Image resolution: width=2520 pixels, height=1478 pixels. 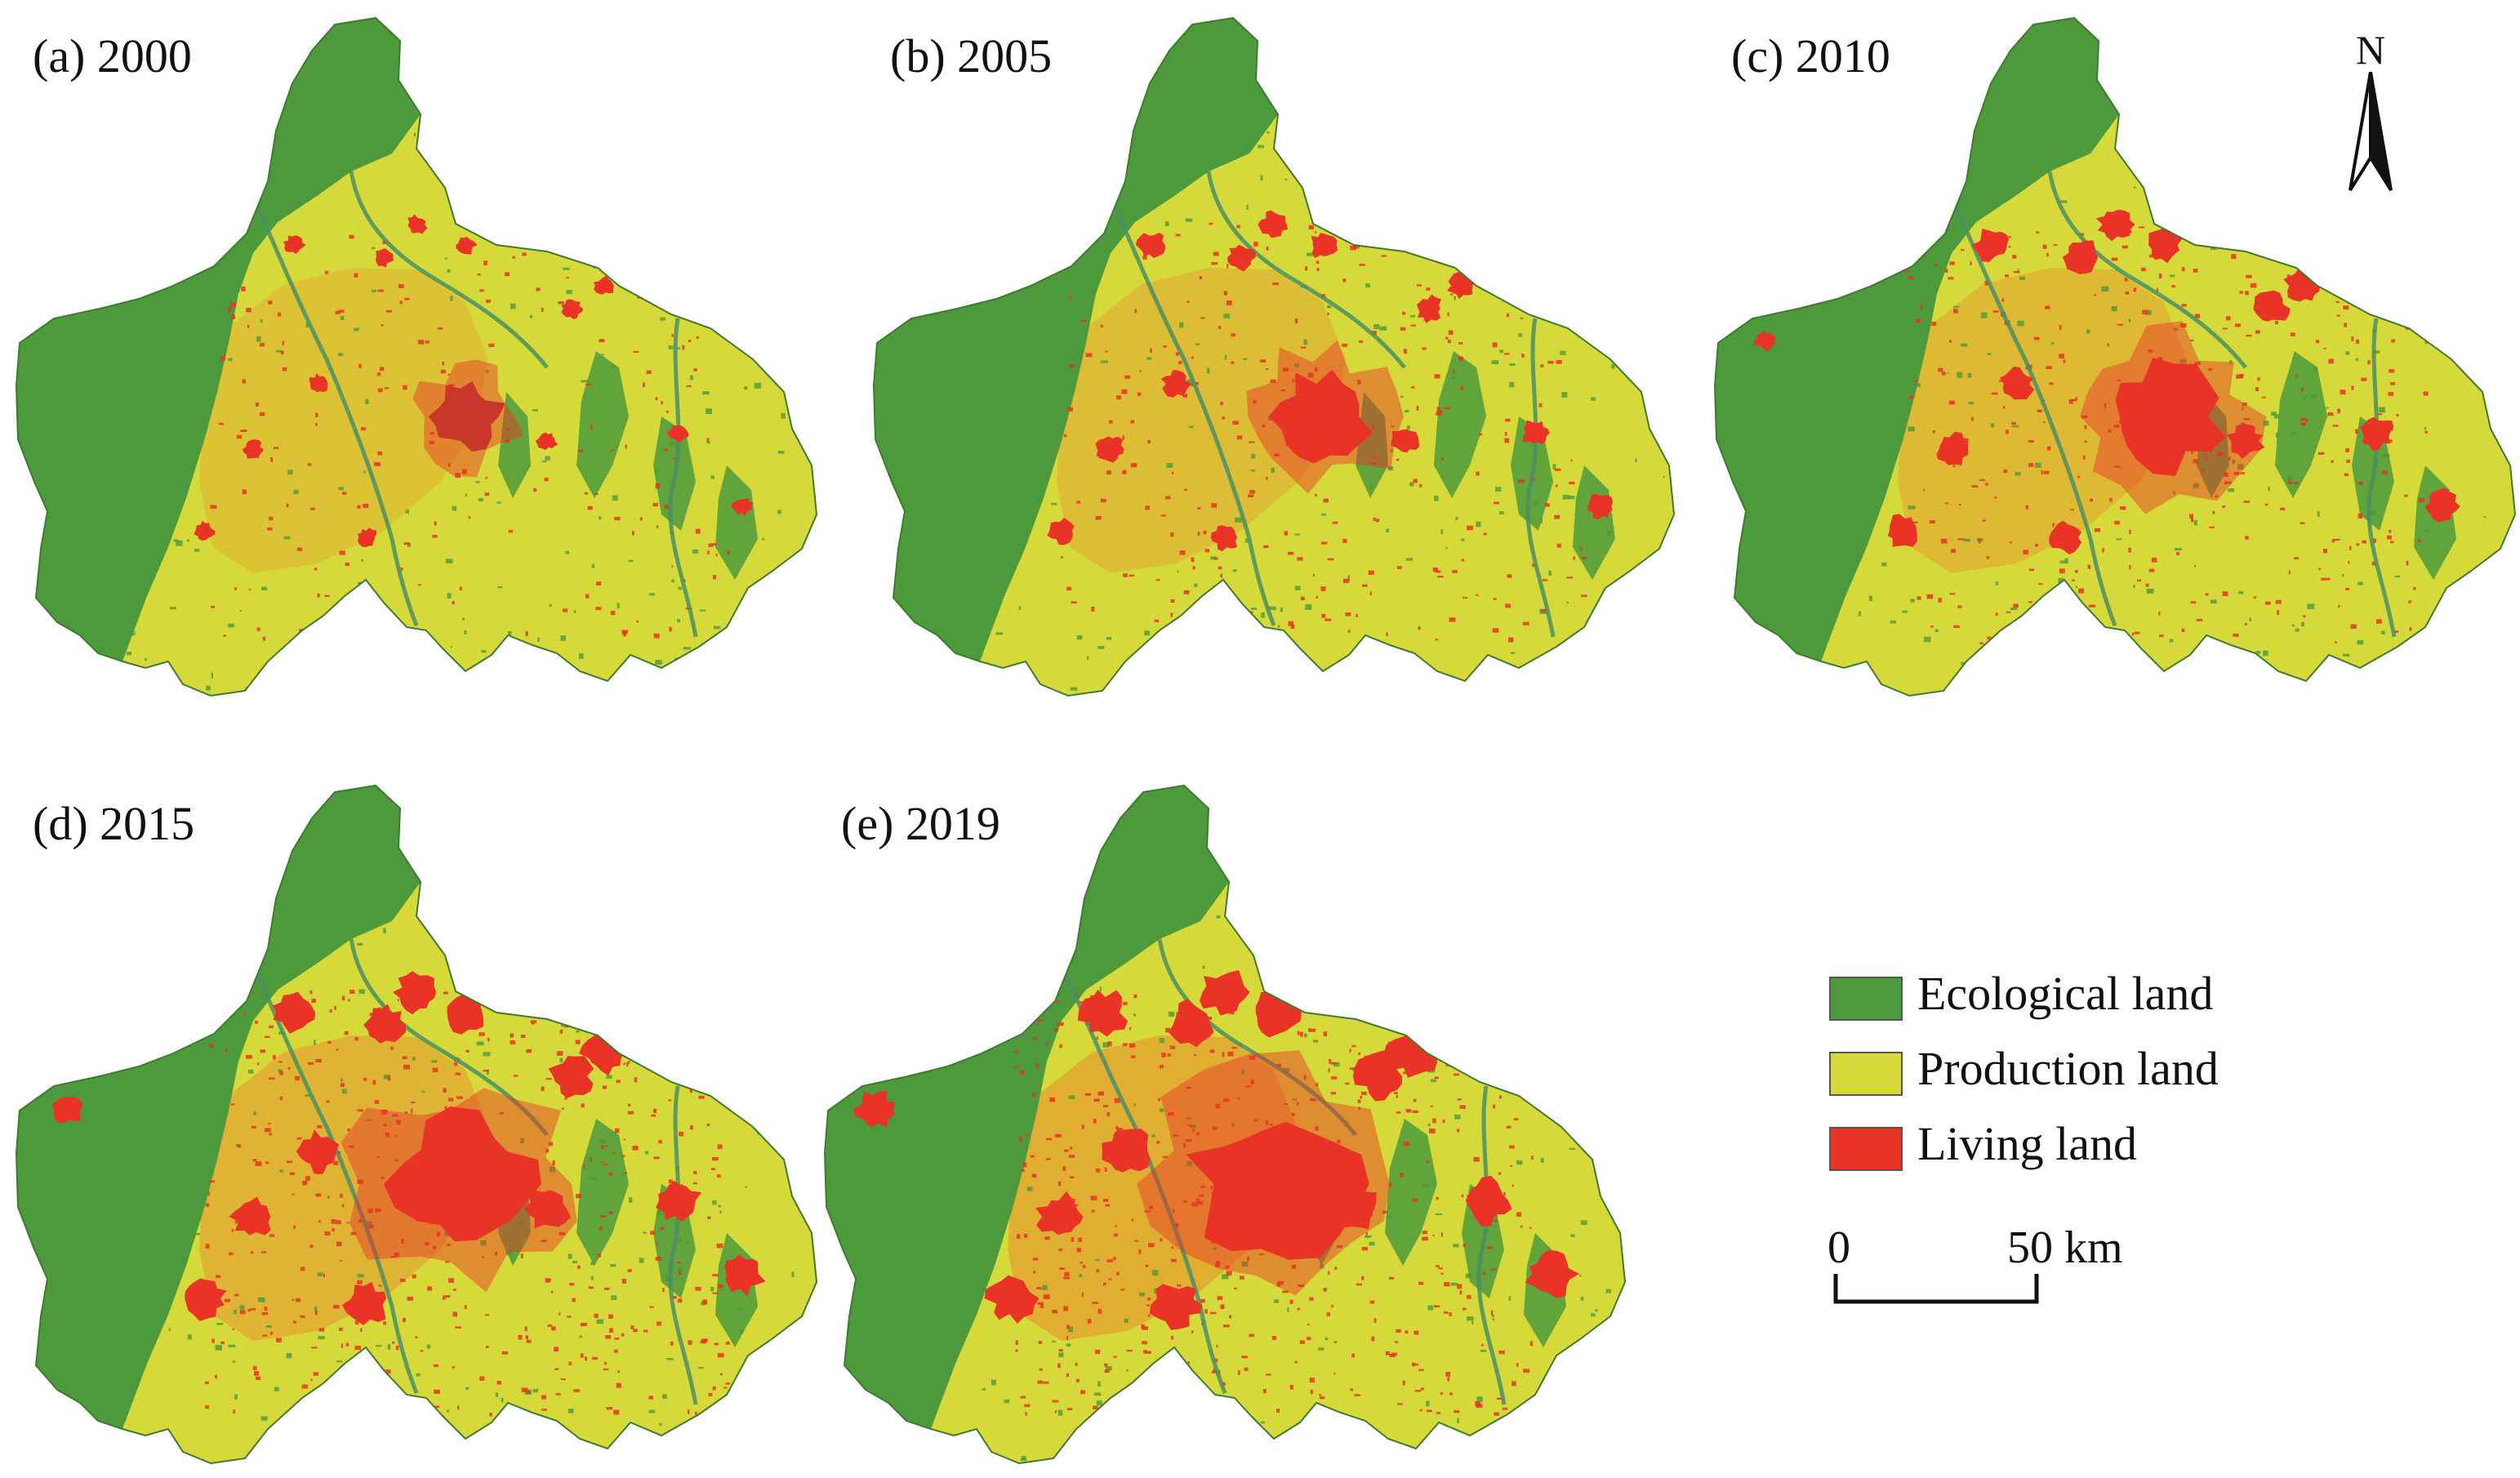 I want to click on legend-label-living: Living land, so click(x=2028, y=1143).